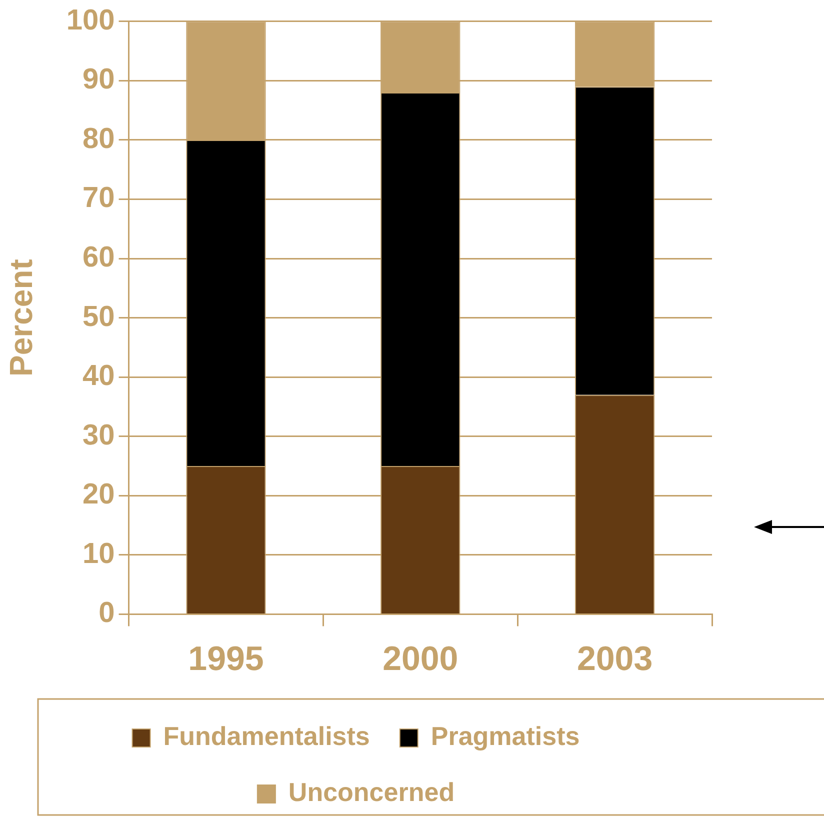 This screenshot has width=824, height=817. I want to click on legend-label: Pragmatists, so click(505, 736).